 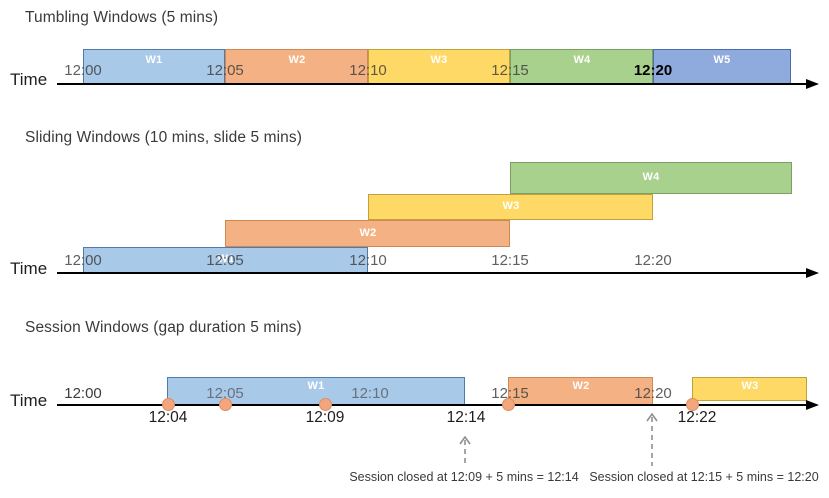 I want to click on session-close-annotation-2: Session closed at 12:15 + 5 mins = 12:20, so click(x=704, y=477).